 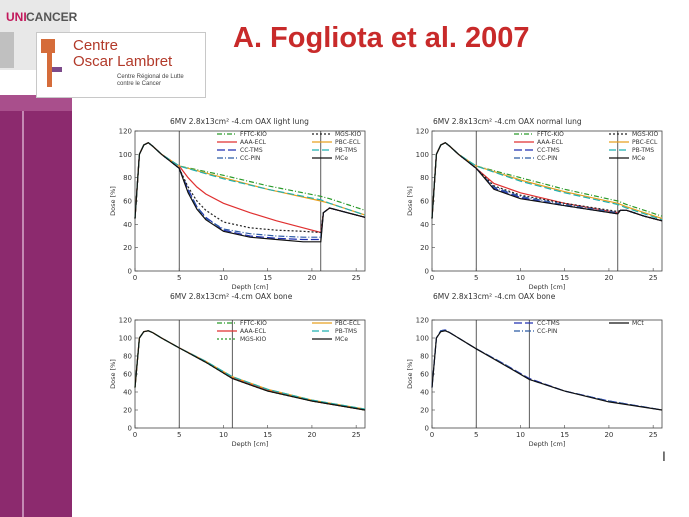 I want to click on logo-grey-bar, so click(x=7, y=50).